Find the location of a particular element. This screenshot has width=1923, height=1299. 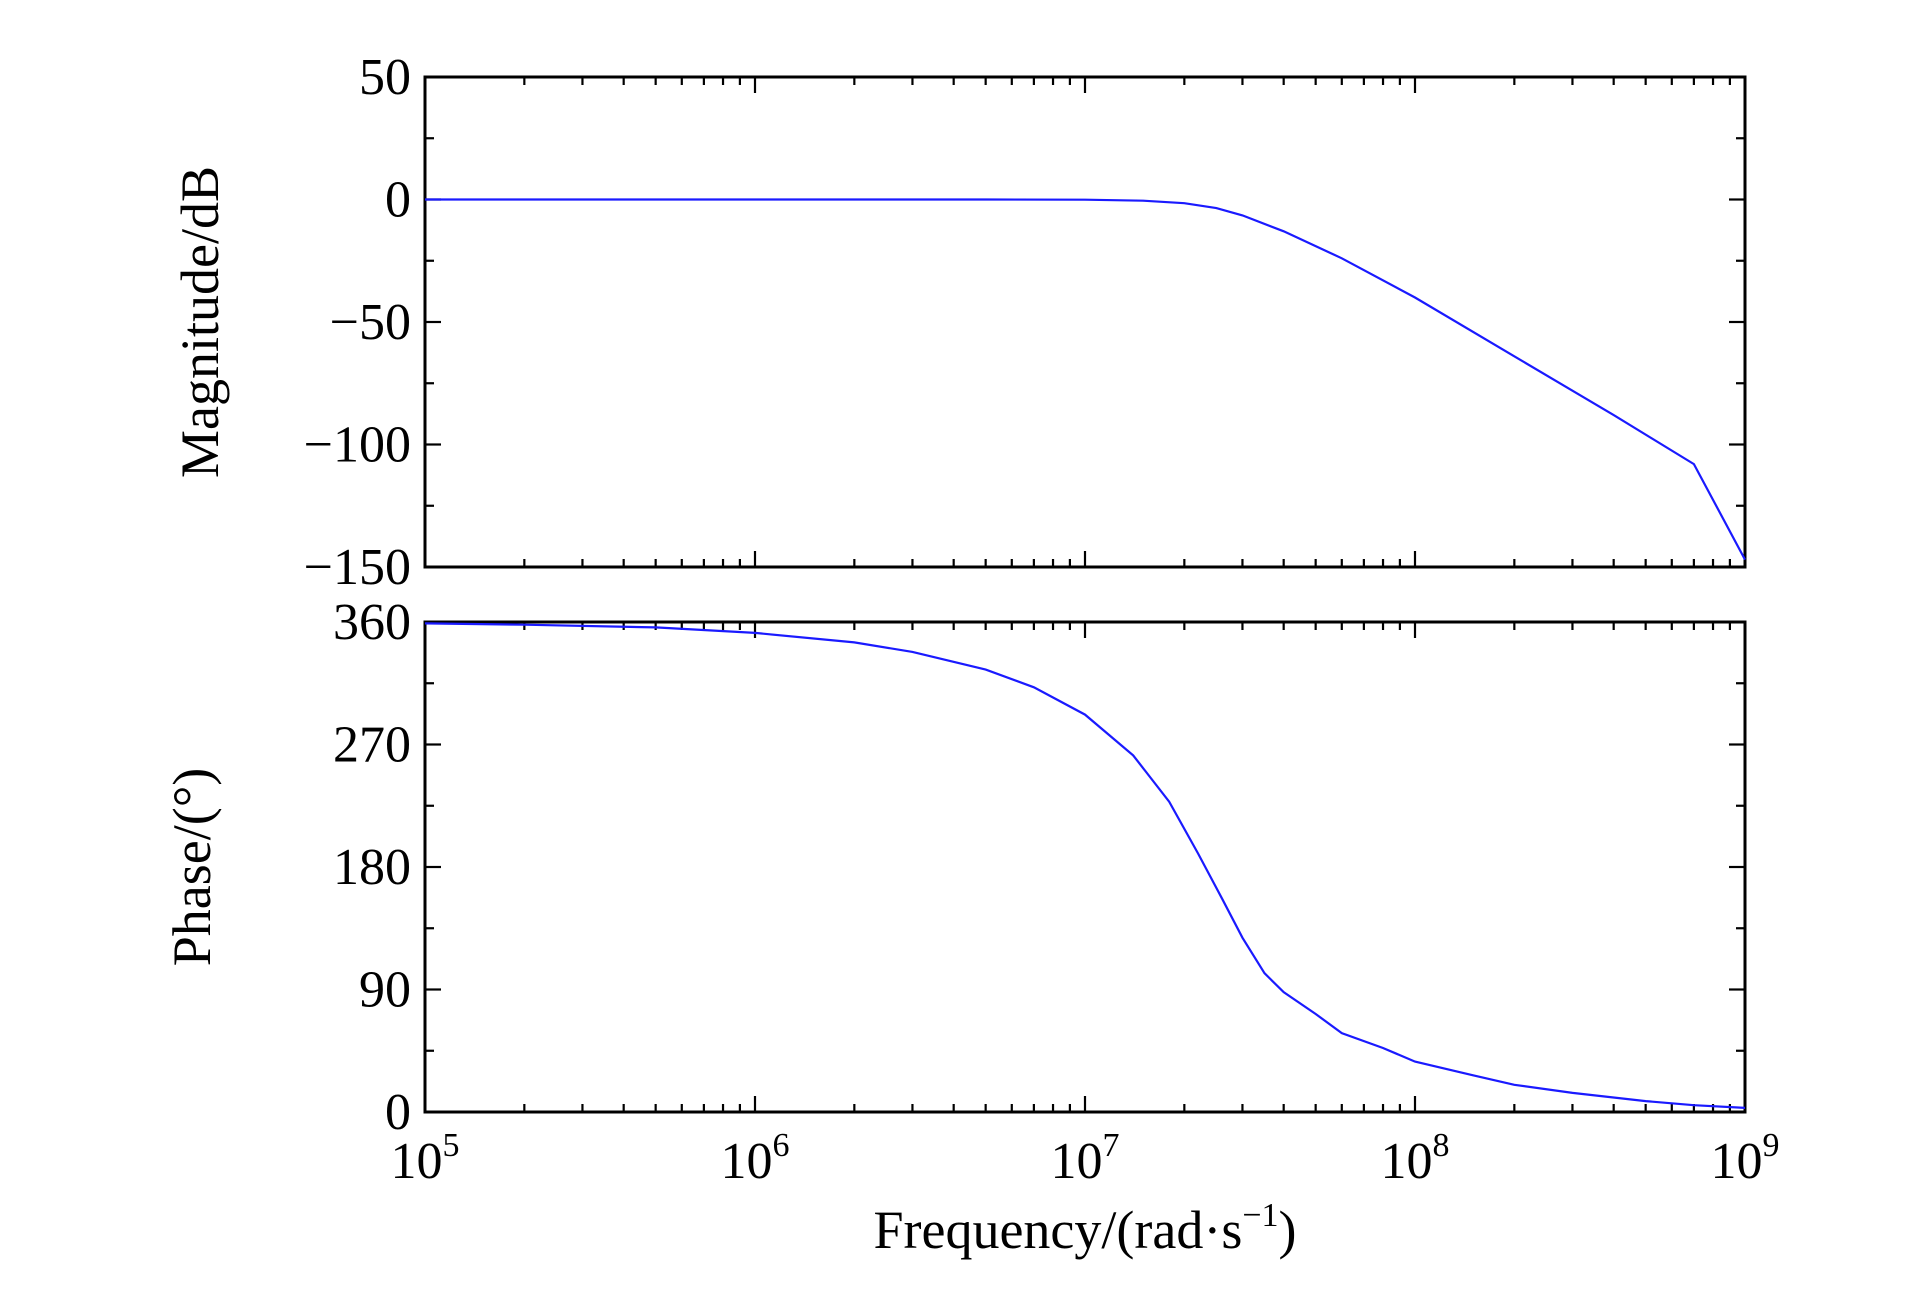

x-tick-label: 10⁹ is located at coordinates (1745, 1158).